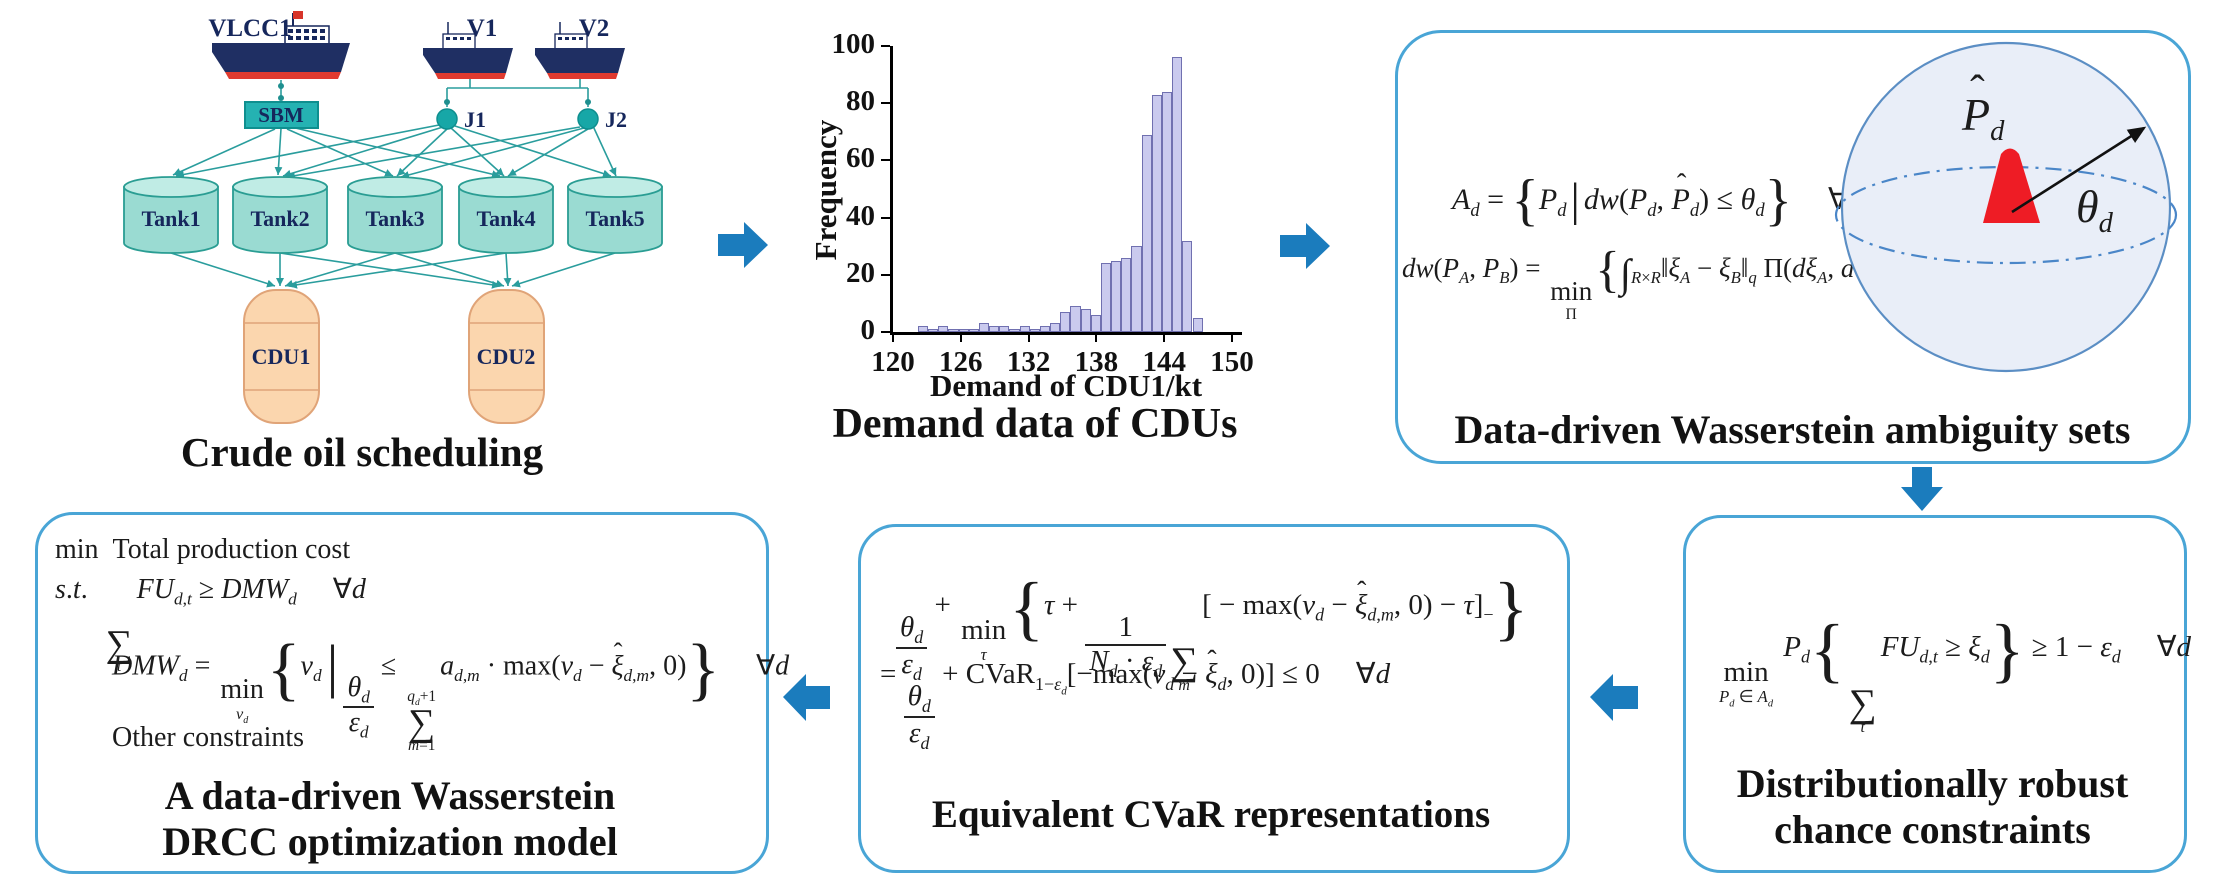  I want to click on cvar-box, so click(1214, 698).